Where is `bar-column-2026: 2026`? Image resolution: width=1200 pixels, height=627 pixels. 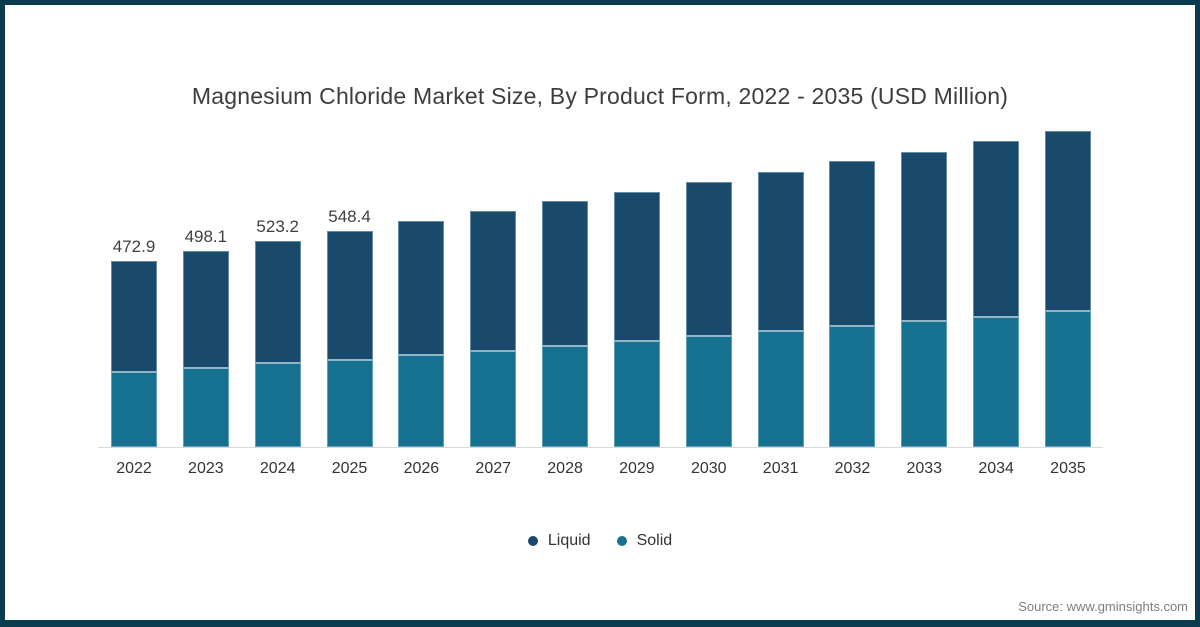
bar-column-2026: 2026 is located at coordinates (421, 301).